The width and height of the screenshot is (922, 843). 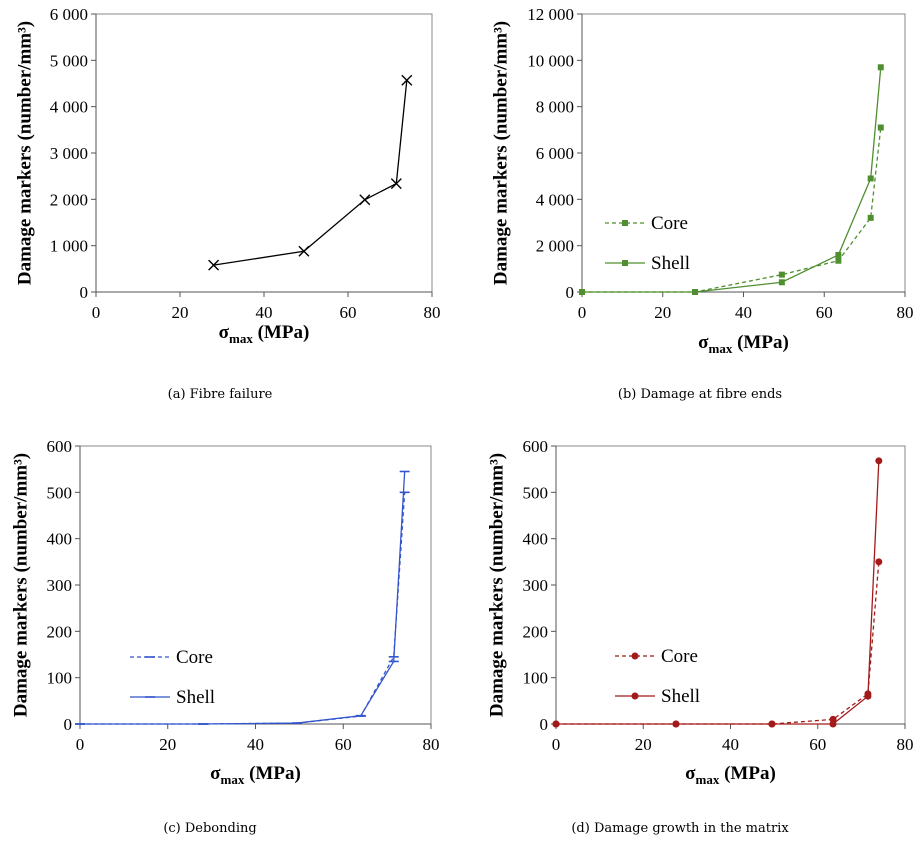 I want to click on y-tick-label: 12 000, so click(x=550, y=14).